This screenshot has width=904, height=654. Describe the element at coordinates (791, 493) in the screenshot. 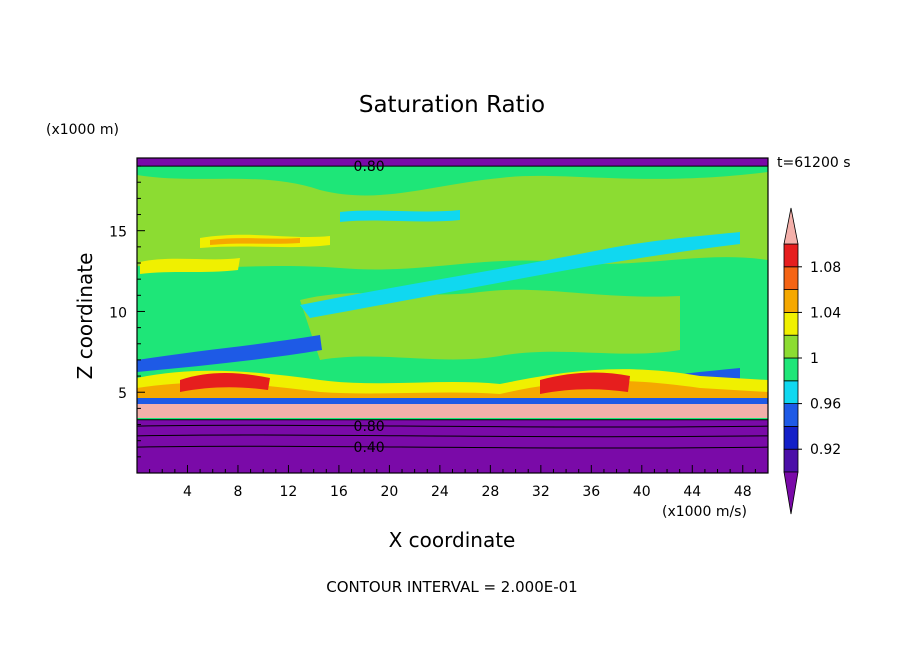

I see `colorbar-under-triangle` at that location.